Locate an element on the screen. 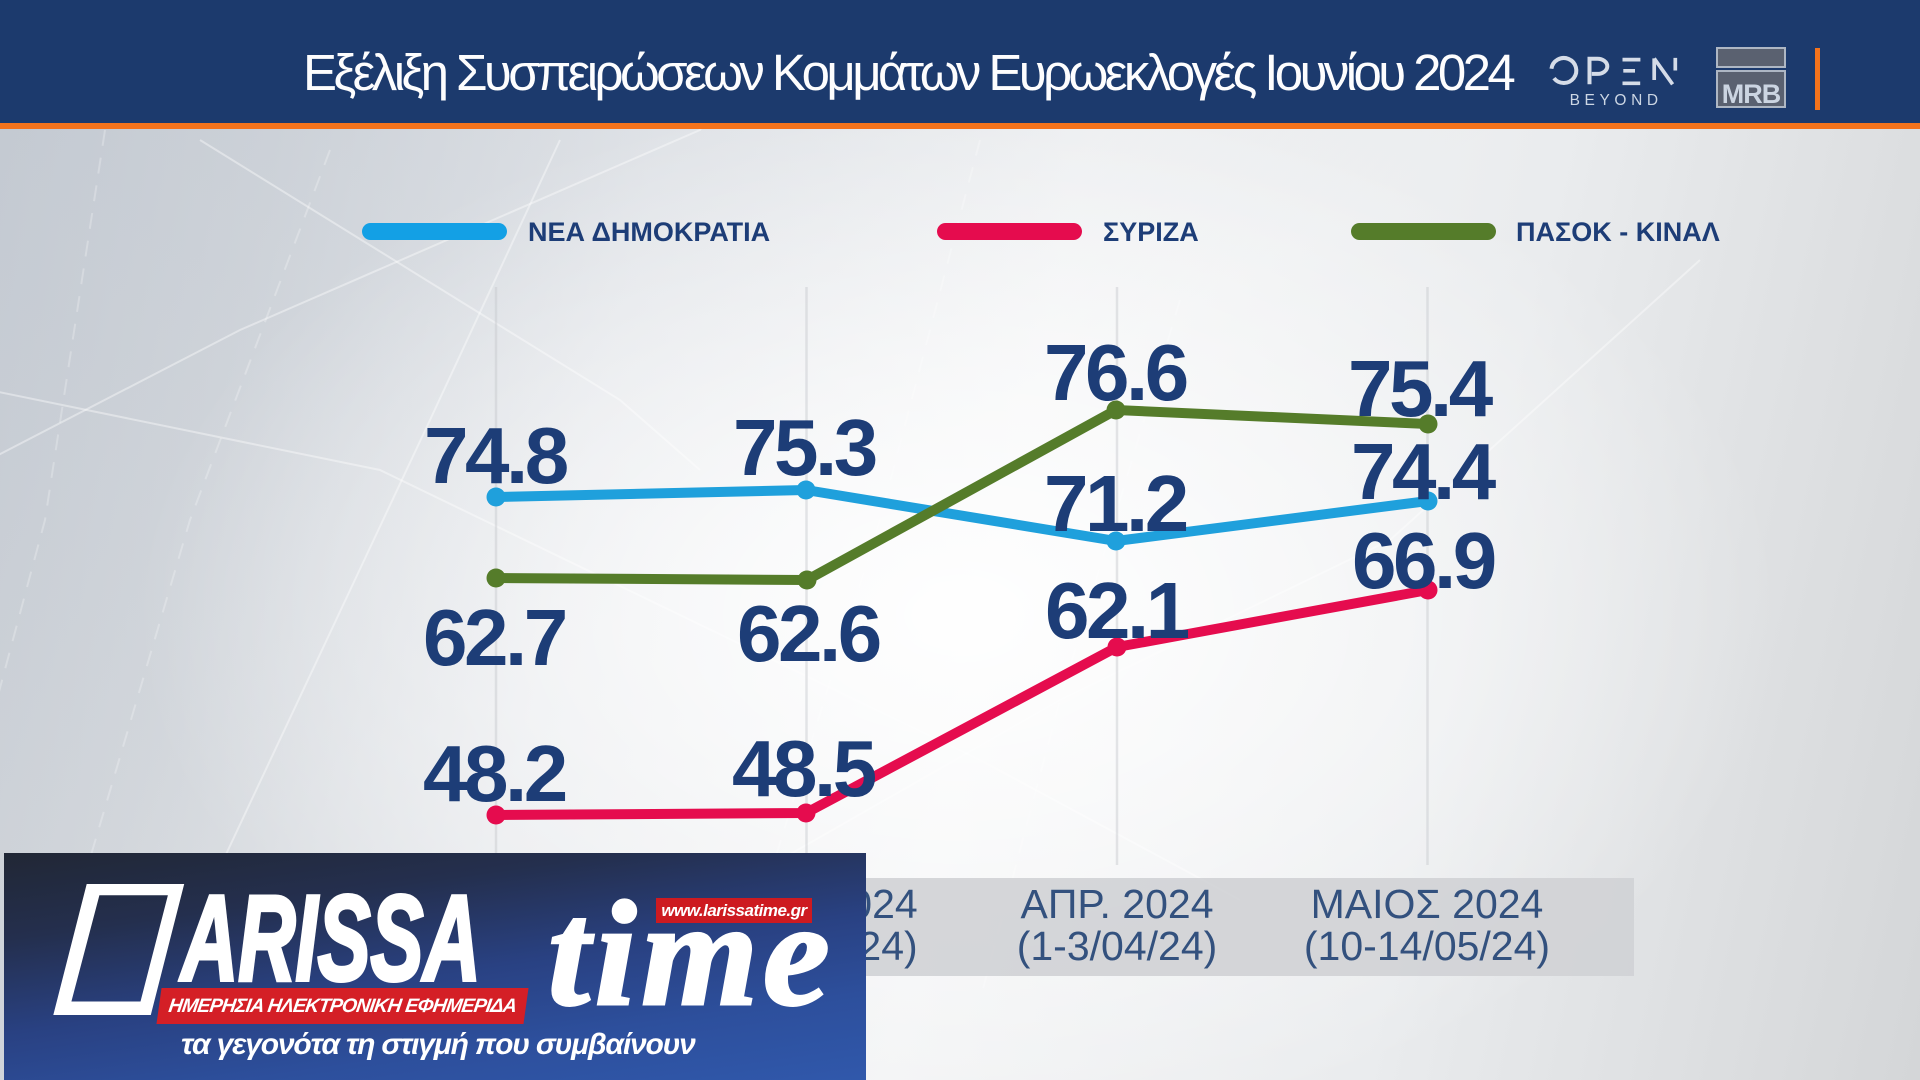 This screenshot has height=1080, width=1920. svg-text: BEYOND is located at coordinates (1616, 100).